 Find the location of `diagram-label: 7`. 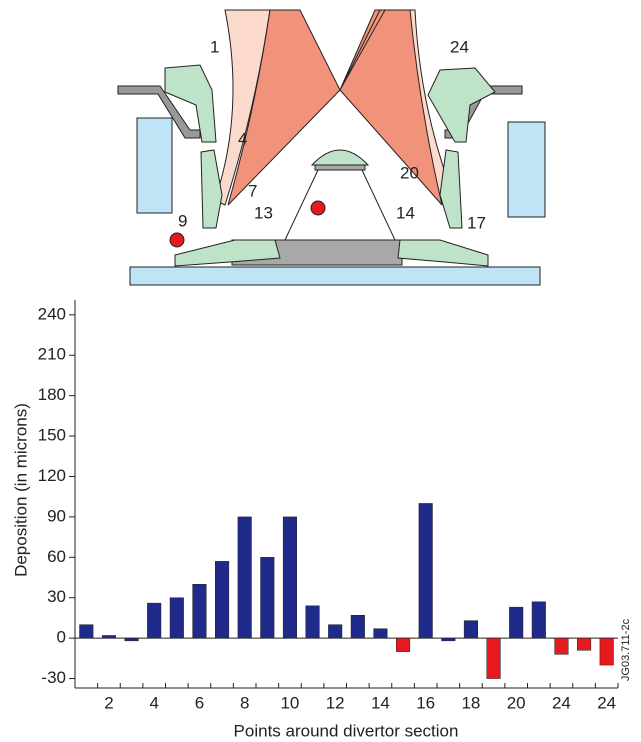

diagram-label: 7 is located at coordinates (252, 190).